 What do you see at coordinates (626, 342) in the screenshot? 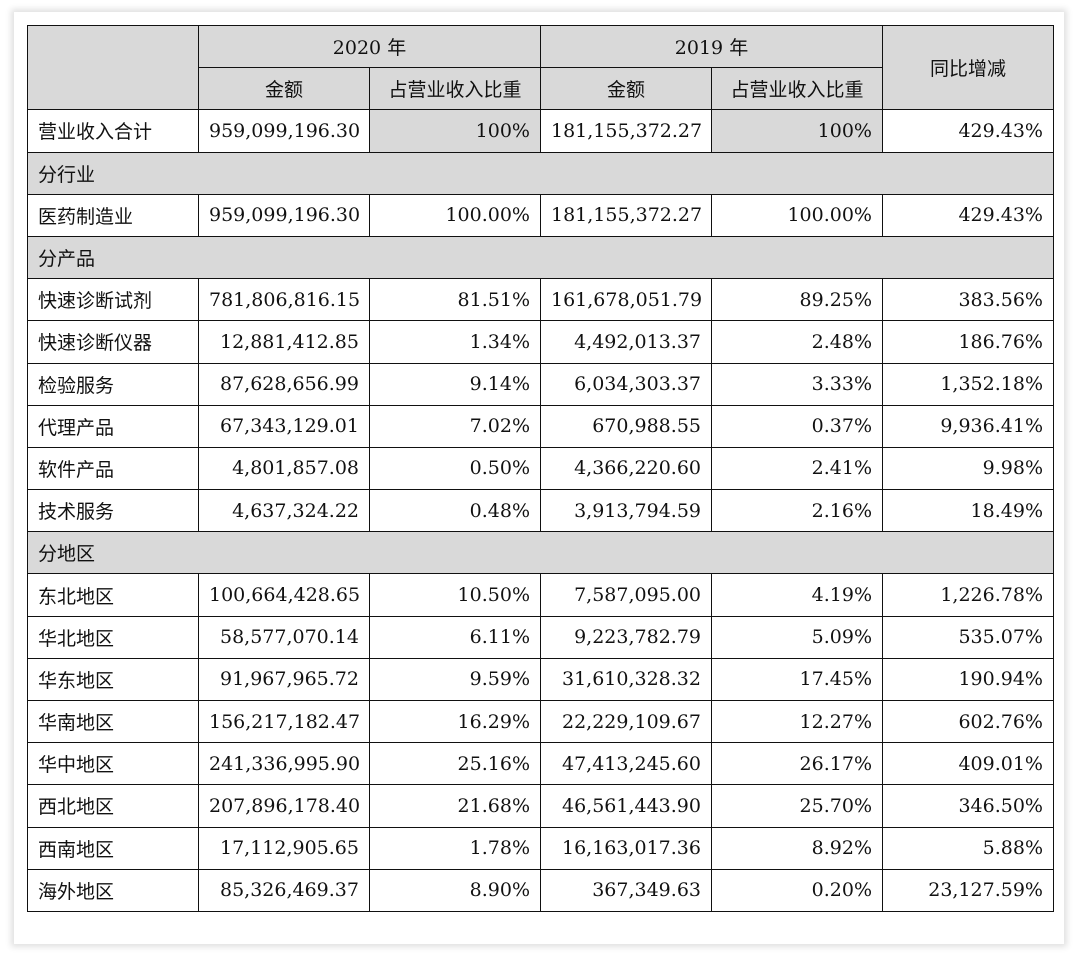
I see `amount-2019: 4,492,013.37` at bounding box center [626, 342].